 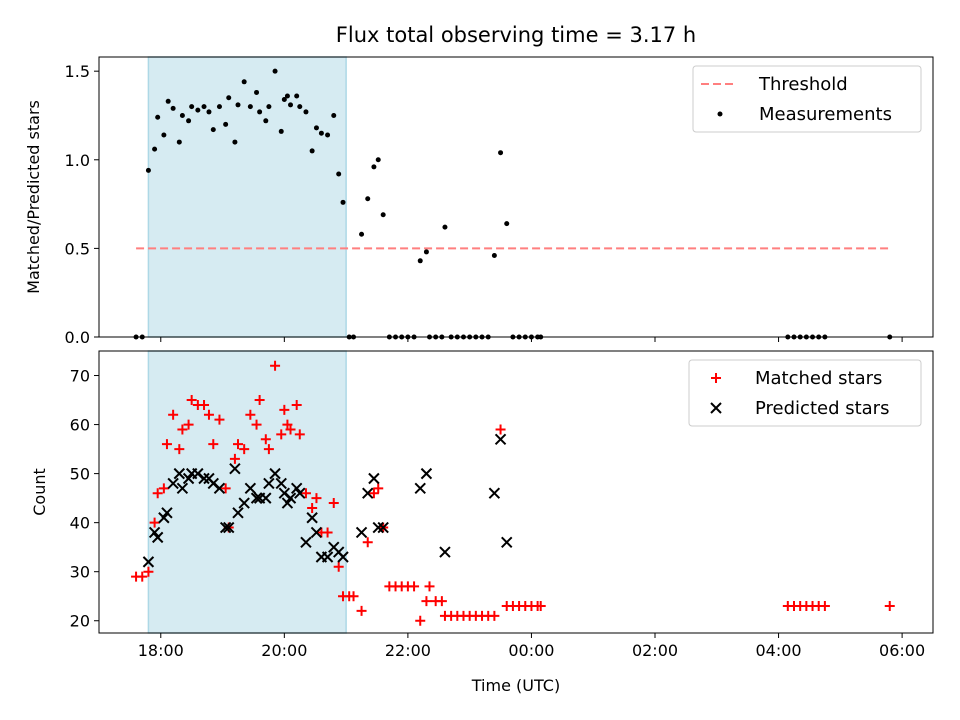 I want to click on x-tick-label: 02:00, so click(x=655, y=650).